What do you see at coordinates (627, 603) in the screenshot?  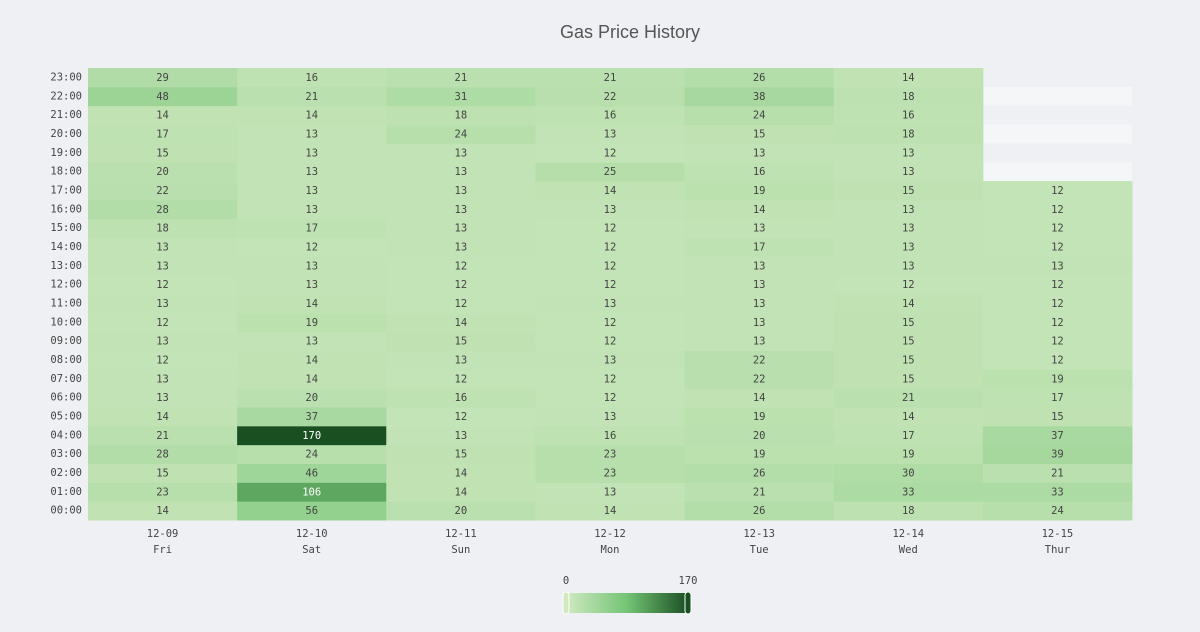 I see `color-scale` at bounding box center [627, 603].